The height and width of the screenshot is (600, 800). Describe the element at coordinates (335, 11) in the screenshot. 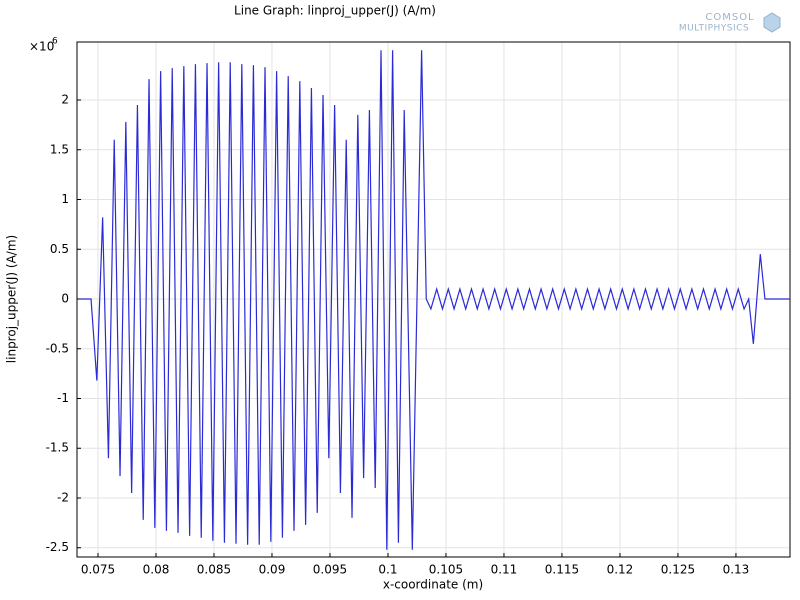

I see `chart-title: Line Graph: linproj_upper(J) (A/m)` at that location.